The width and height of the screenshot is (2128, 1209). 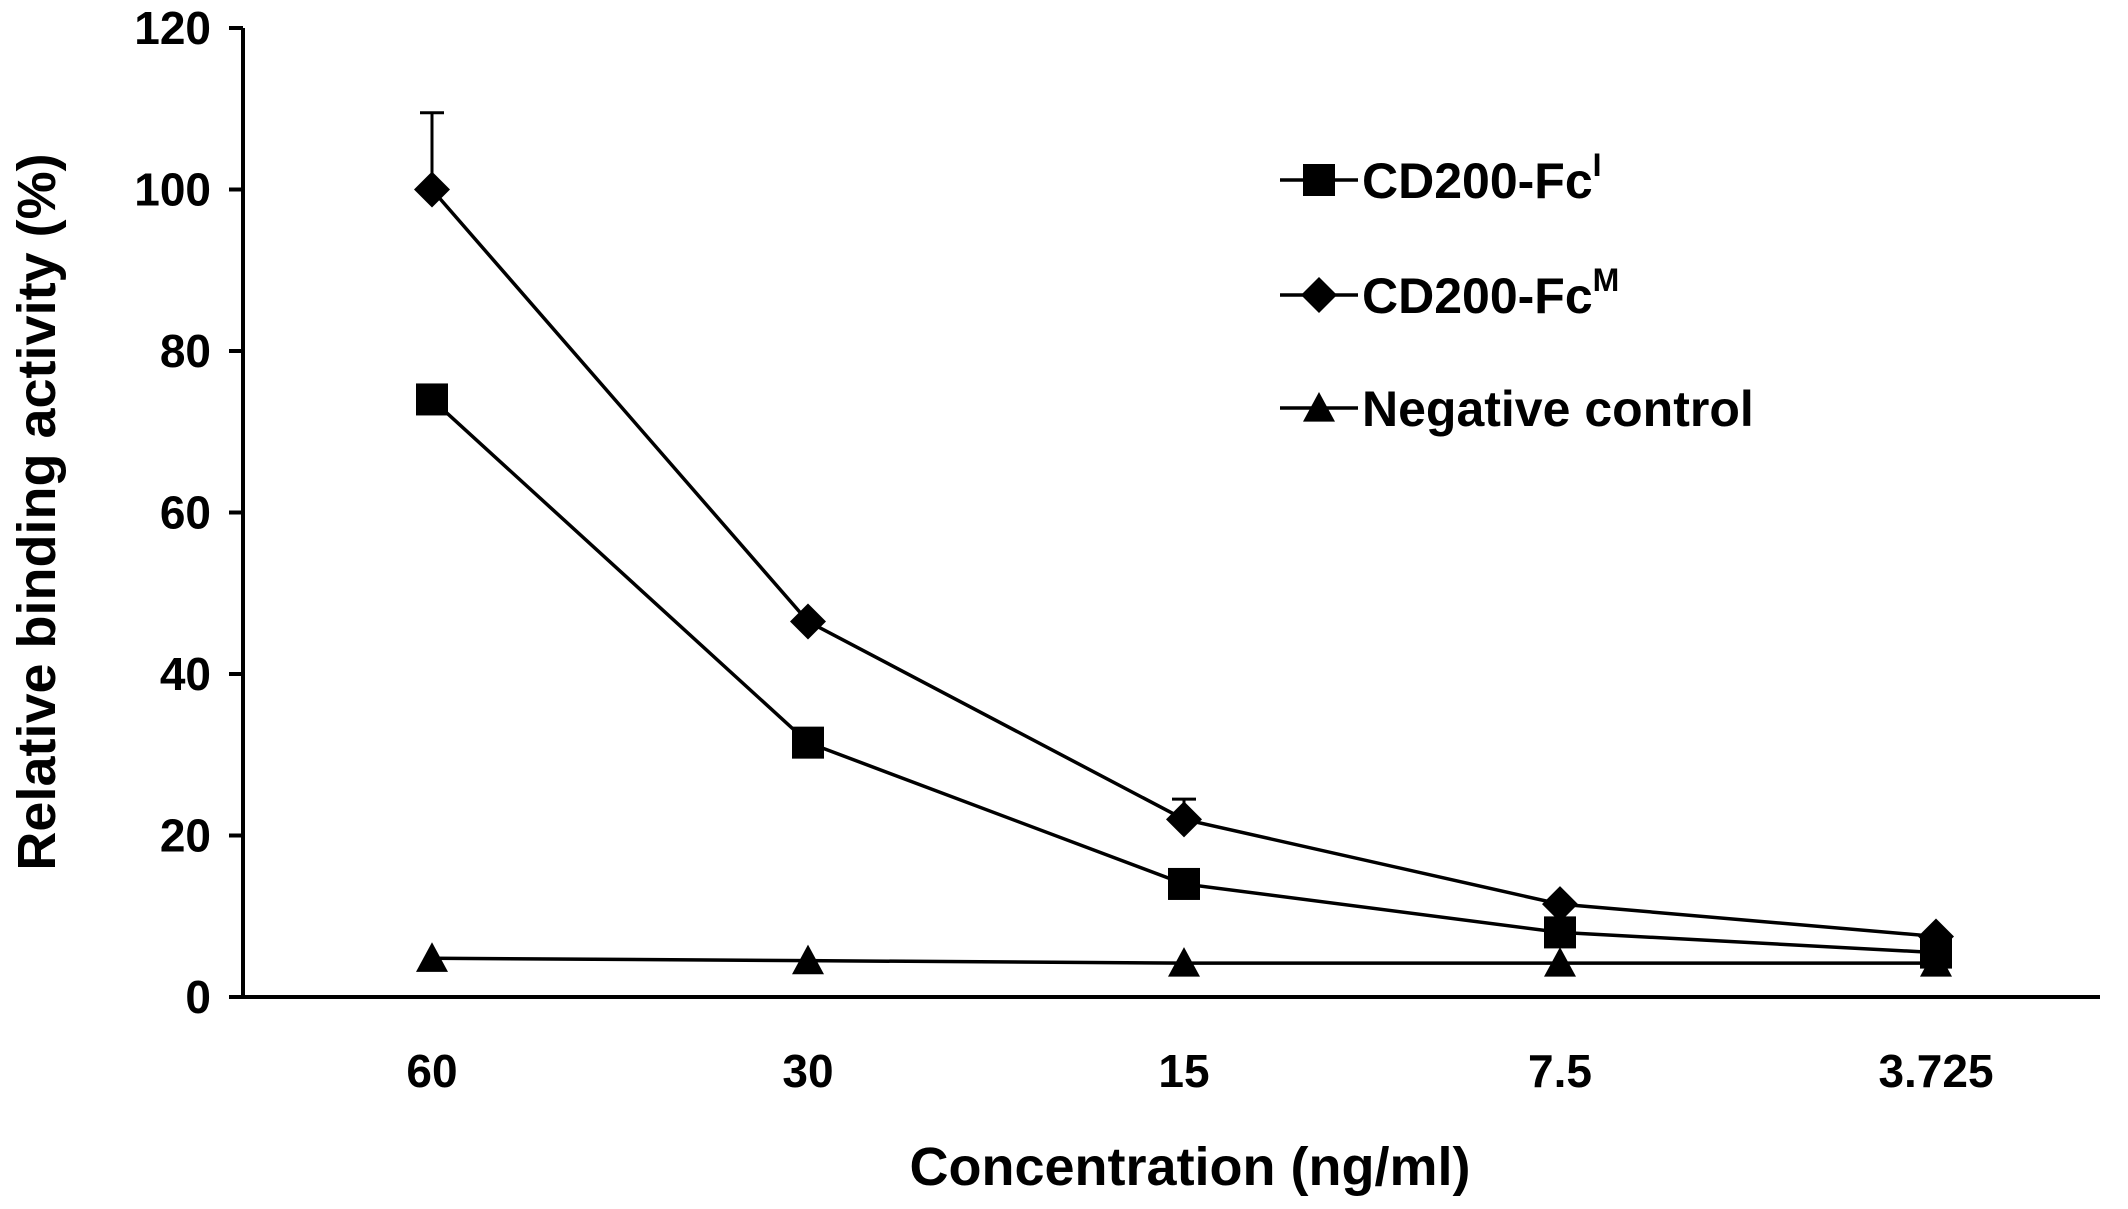 I want to click on y-tick-label: 100, so click(x=172, y=190).